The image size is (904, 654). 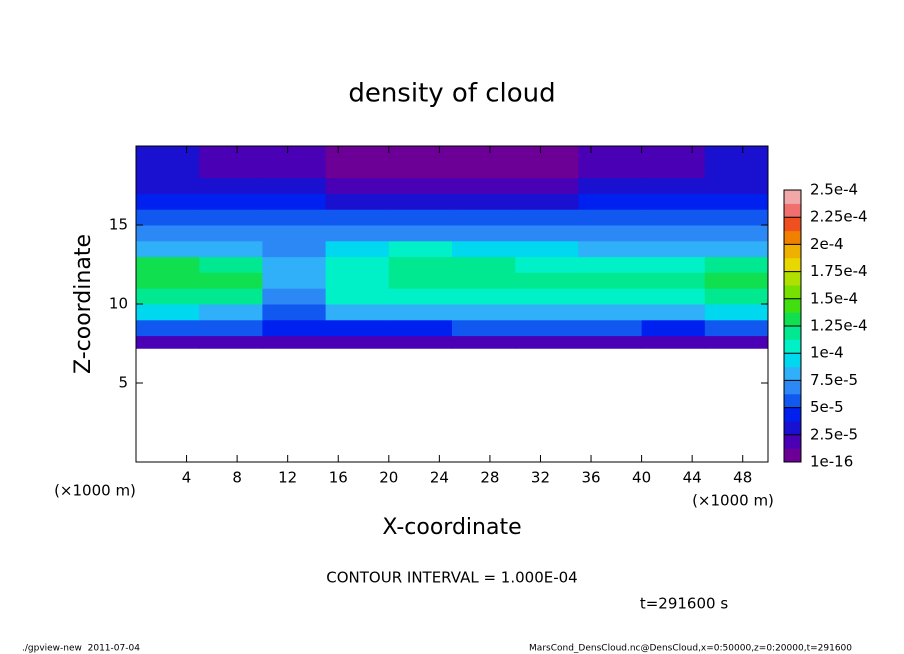 What do you see at coordinates (451, 94) in the screenshot?
I see `chart-title: density of cloud` at bounding box center [451, 94].